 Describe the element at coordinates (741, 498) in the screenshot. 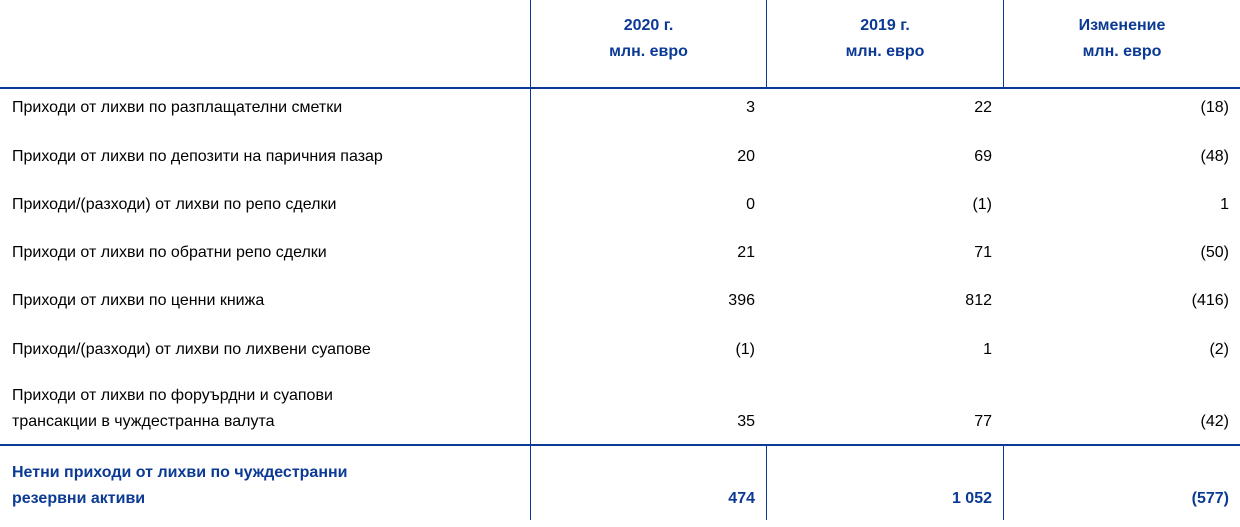

I see `value: 474` at that location.